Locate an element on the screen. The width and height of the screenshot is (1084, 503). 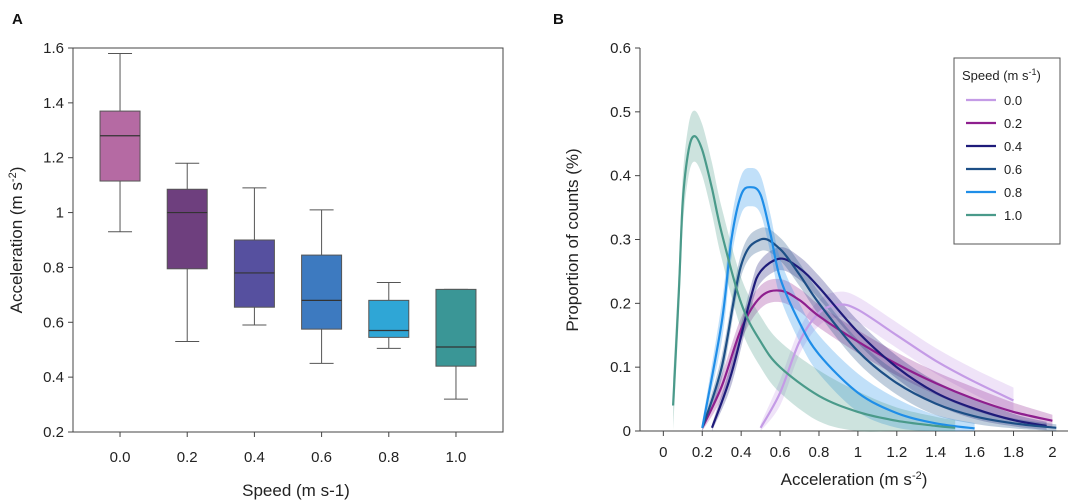
a-x-tick-label: 0.2 is located at coordinates (187, 457).